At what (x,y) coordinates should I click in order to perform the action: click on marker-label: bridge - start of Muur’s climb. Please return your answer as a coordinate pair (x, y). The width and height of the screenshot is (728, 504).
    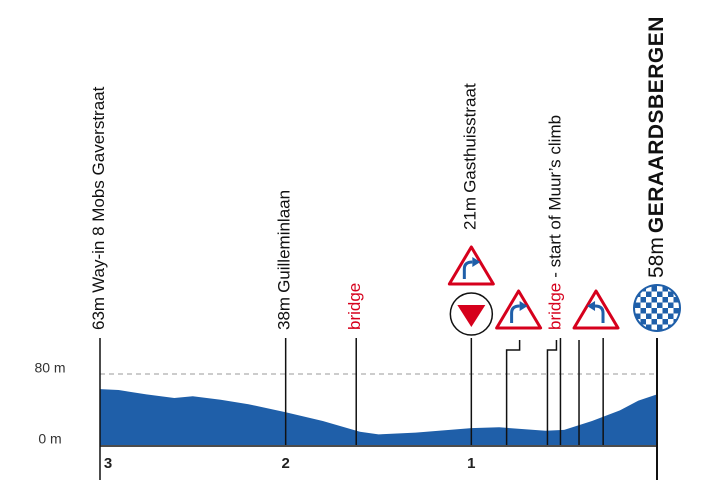
    Looking at the image, I should click on (555, 222).